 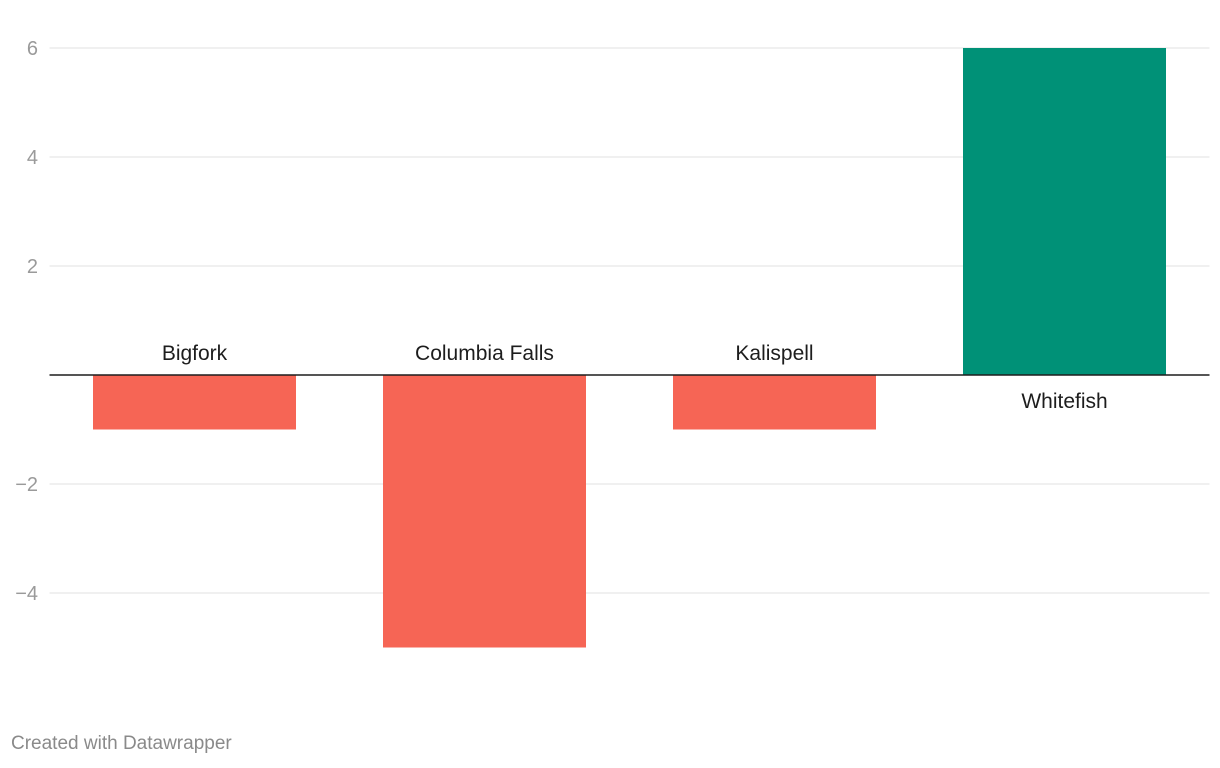 I want to click on bar-kalispell, so click(x=774, y=402).